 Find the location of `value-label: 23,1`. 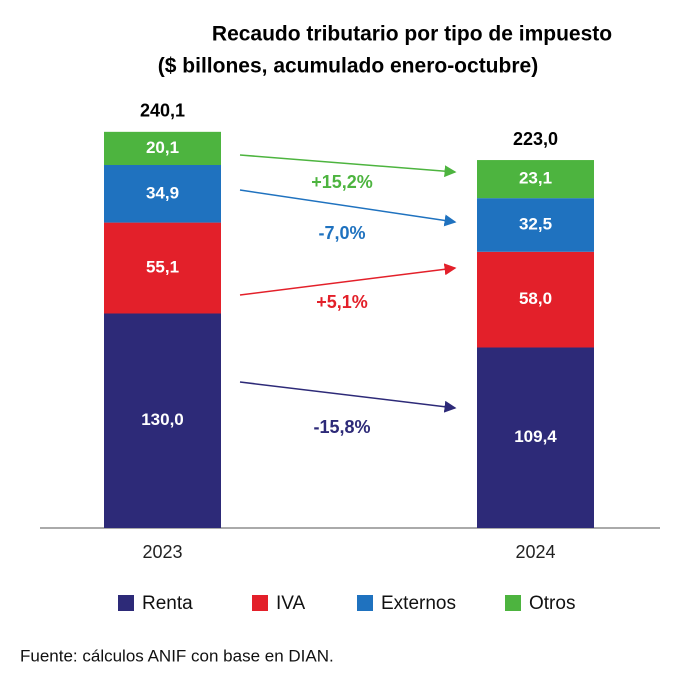

value-label: 23,1 is located at coordinates (535, 178).